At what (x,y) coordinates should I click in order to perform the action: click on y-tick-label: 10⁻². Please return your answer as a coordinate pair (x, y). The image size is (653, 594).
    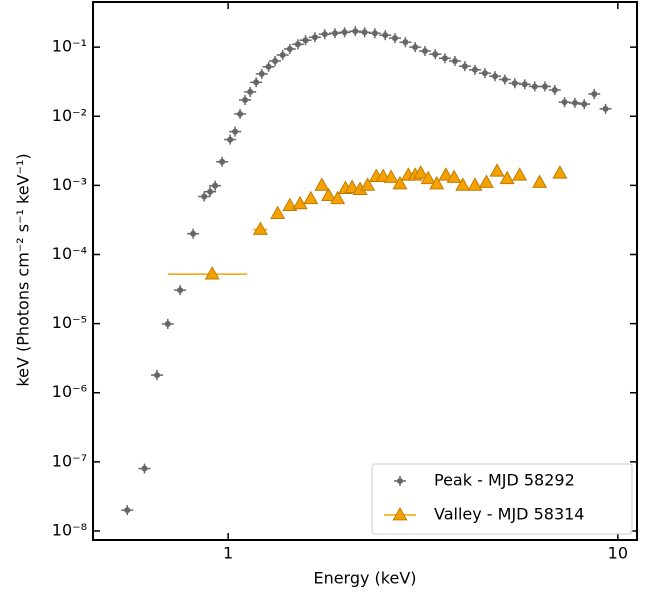
    Looking at the image, I should click on (69, 115).